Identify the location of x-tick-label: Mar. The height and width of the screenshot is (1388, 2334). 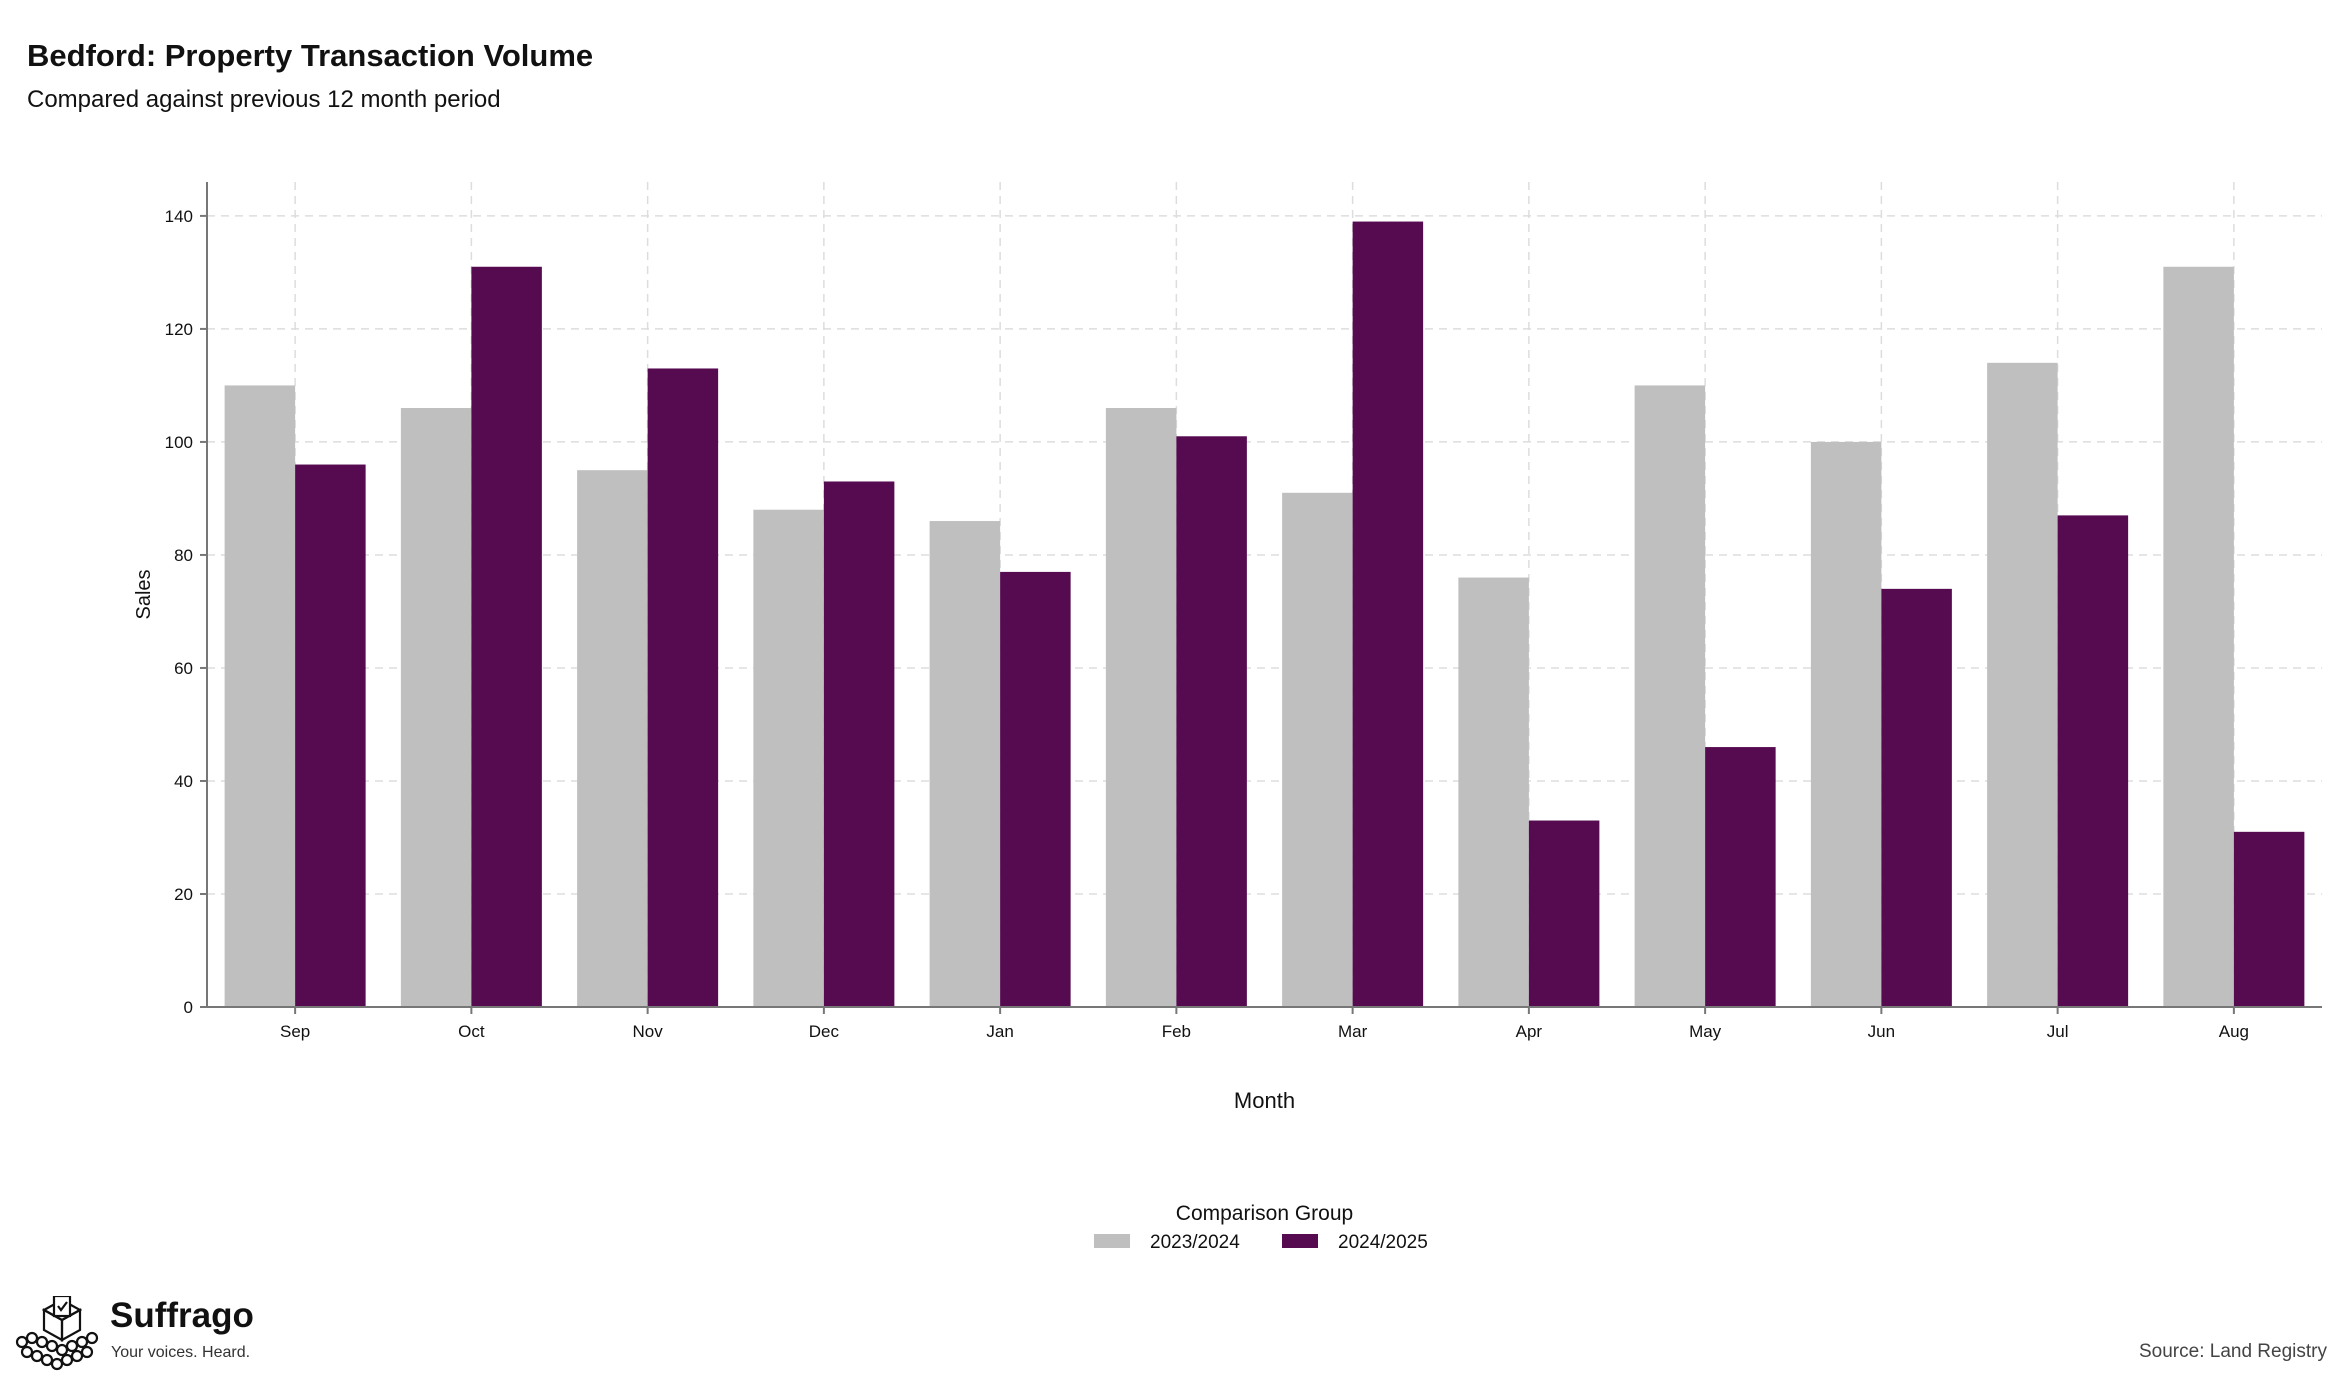
(1353, 1031).